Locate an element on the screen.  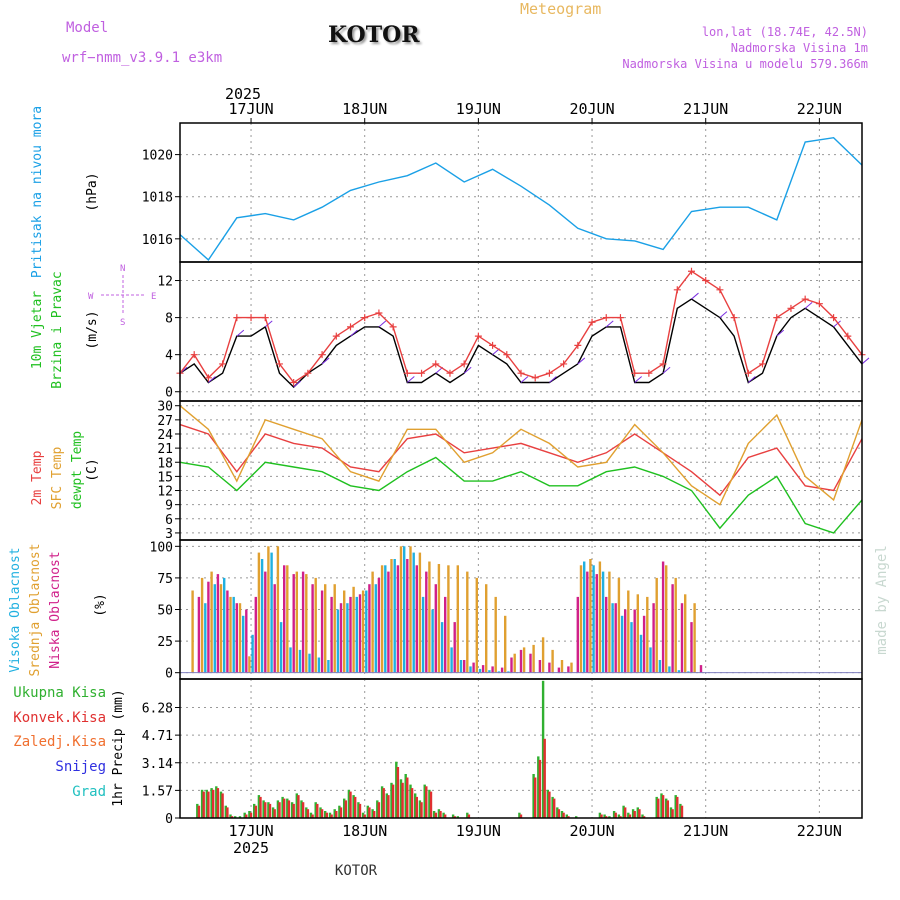
station-title: KOTOR is located at coordinates (374, 35).